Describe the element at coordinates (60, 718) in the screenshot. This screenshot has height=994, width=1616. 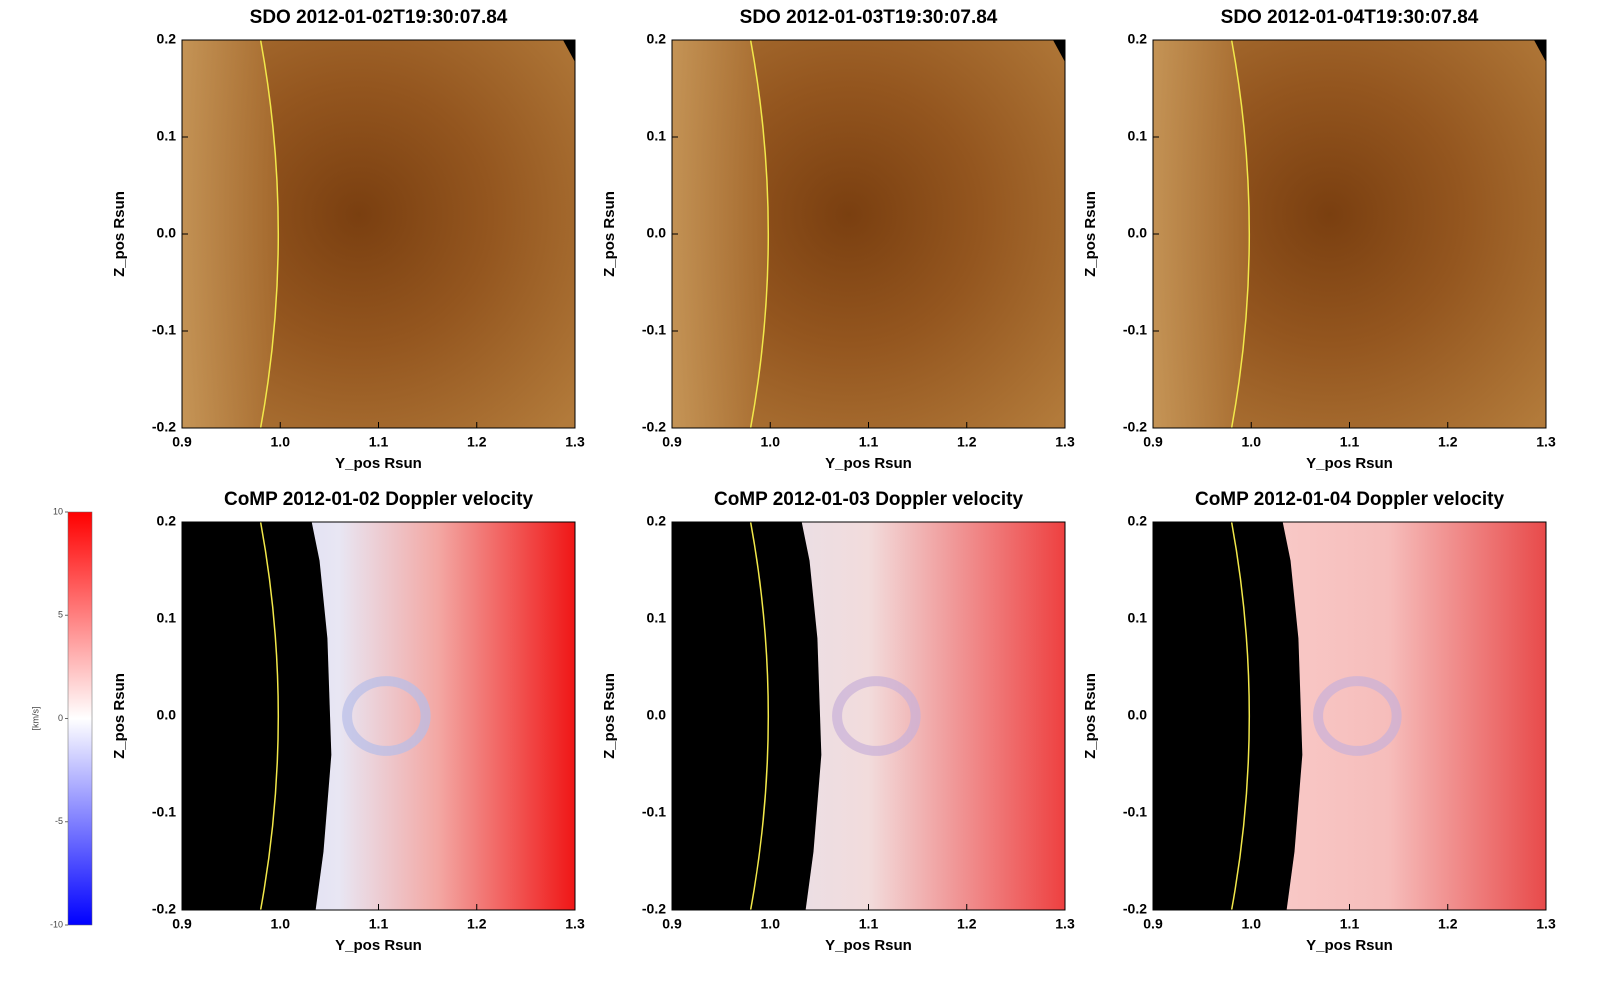
I see `cbar-tick-label: 0` at that location.